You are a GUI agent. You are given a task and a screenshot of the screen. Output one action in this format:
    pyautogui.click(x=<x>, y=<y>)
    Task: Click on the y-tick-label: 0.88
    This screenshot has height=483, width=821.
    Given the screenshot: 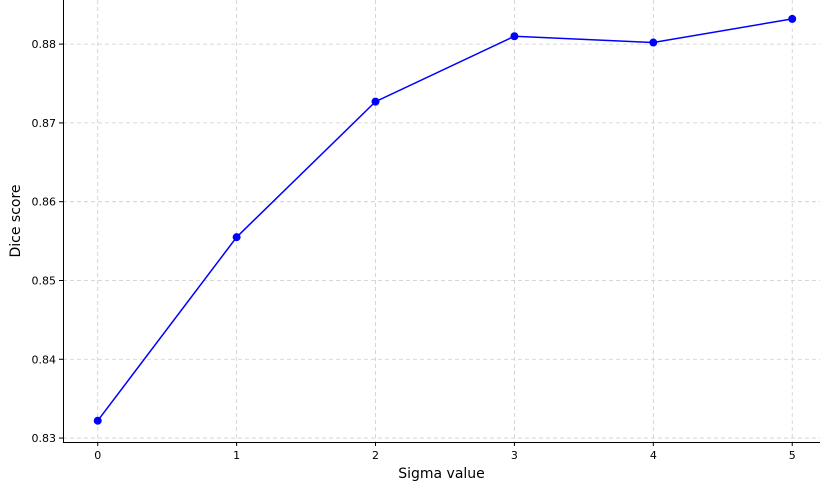 What is the action you would take?
    pyautogui.click(x=44, y=44)
    